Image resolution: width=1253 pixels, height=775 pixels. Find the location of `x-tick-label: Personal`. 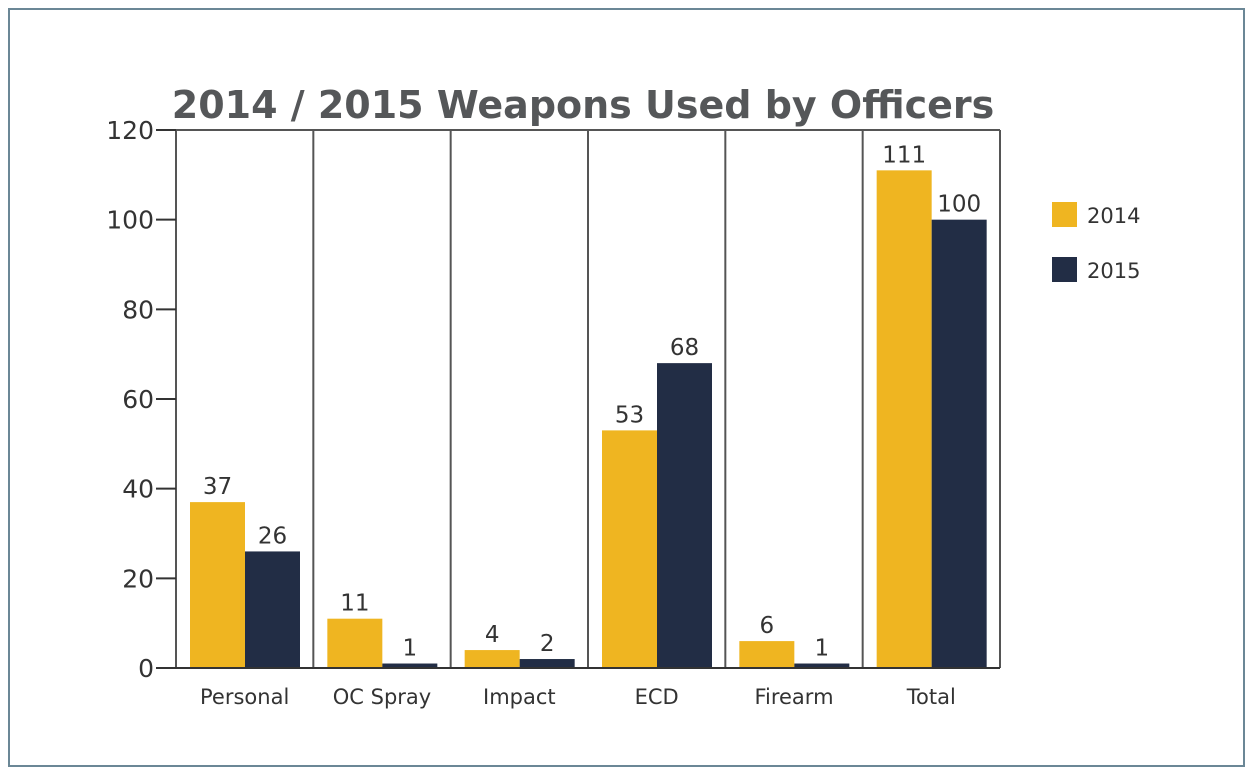

x-tick-label: Personal is located at coordinates (244, 697).